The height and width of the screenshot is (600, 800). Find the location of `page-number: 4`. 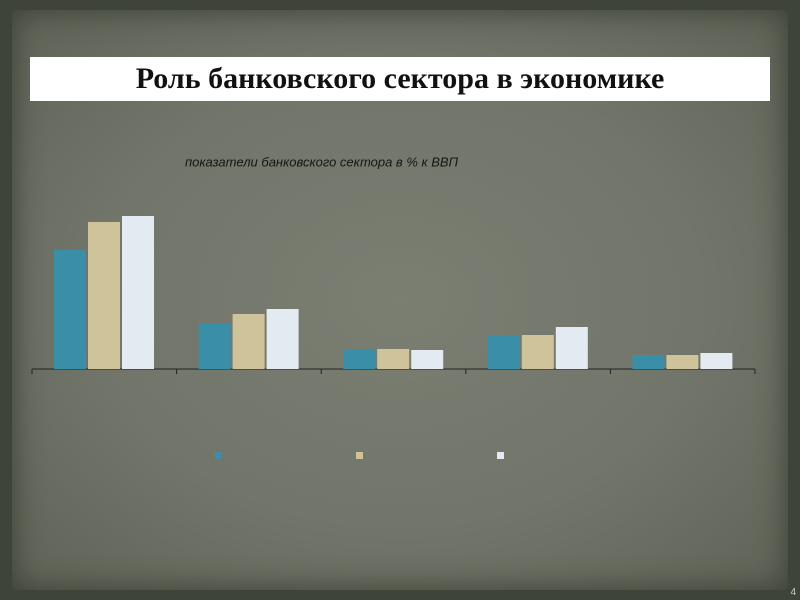

page-number: 4 is located at coordinates (793, 592).